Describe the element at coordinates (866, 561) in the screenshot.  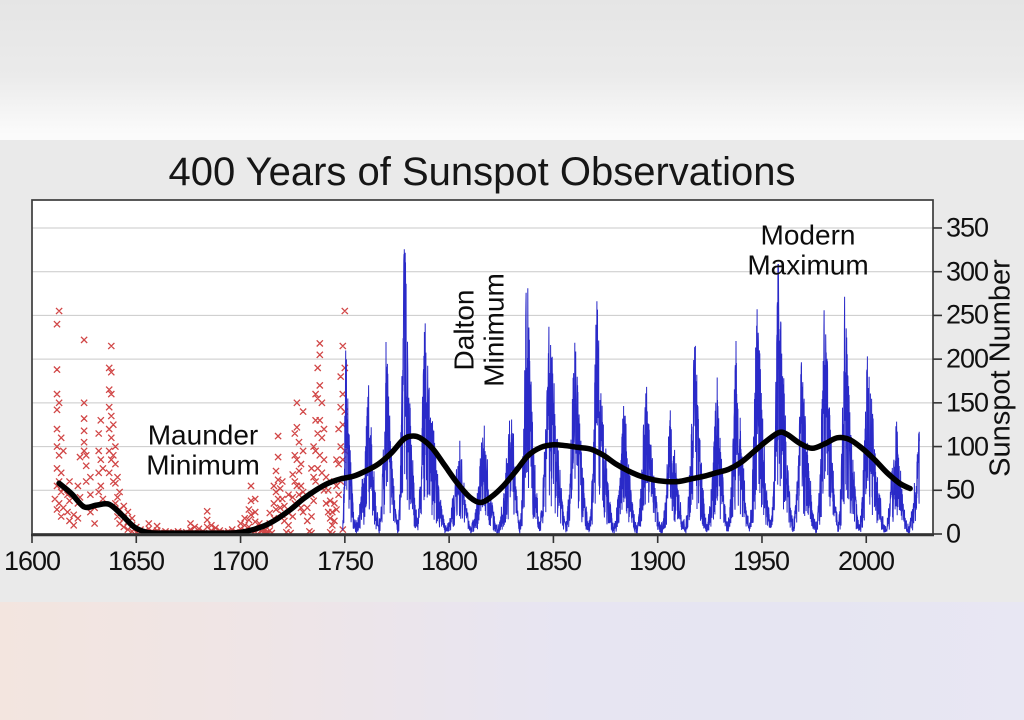
I see `x-axis-tick-label: 2000` at that location.